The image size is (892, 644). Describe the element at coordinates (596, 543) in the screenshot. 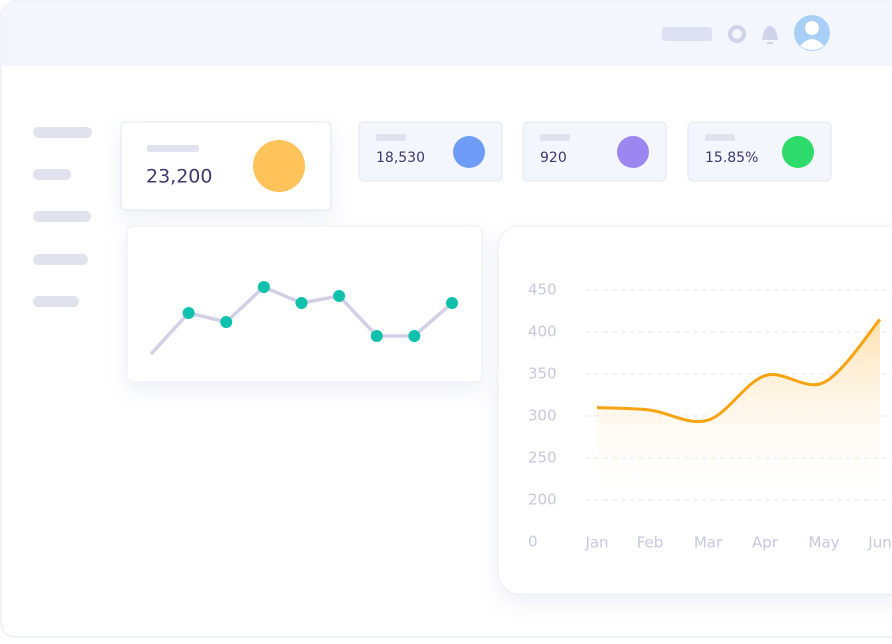

I see `x-tick-label: Jan` at that location.